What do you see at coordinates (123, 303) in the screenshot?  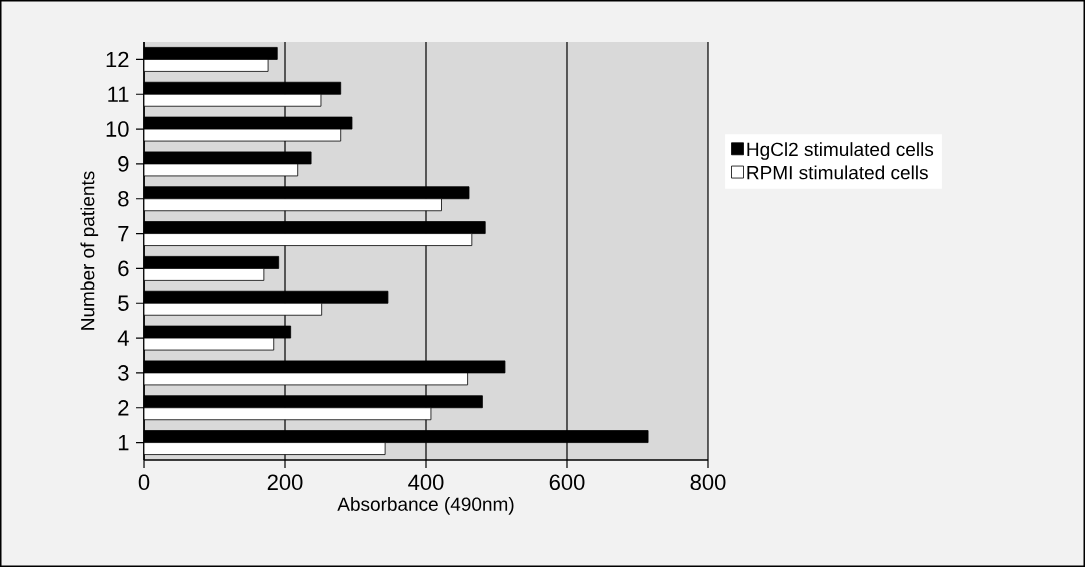 I see `y-tick-label: 5` at bounding box center [123, 303].